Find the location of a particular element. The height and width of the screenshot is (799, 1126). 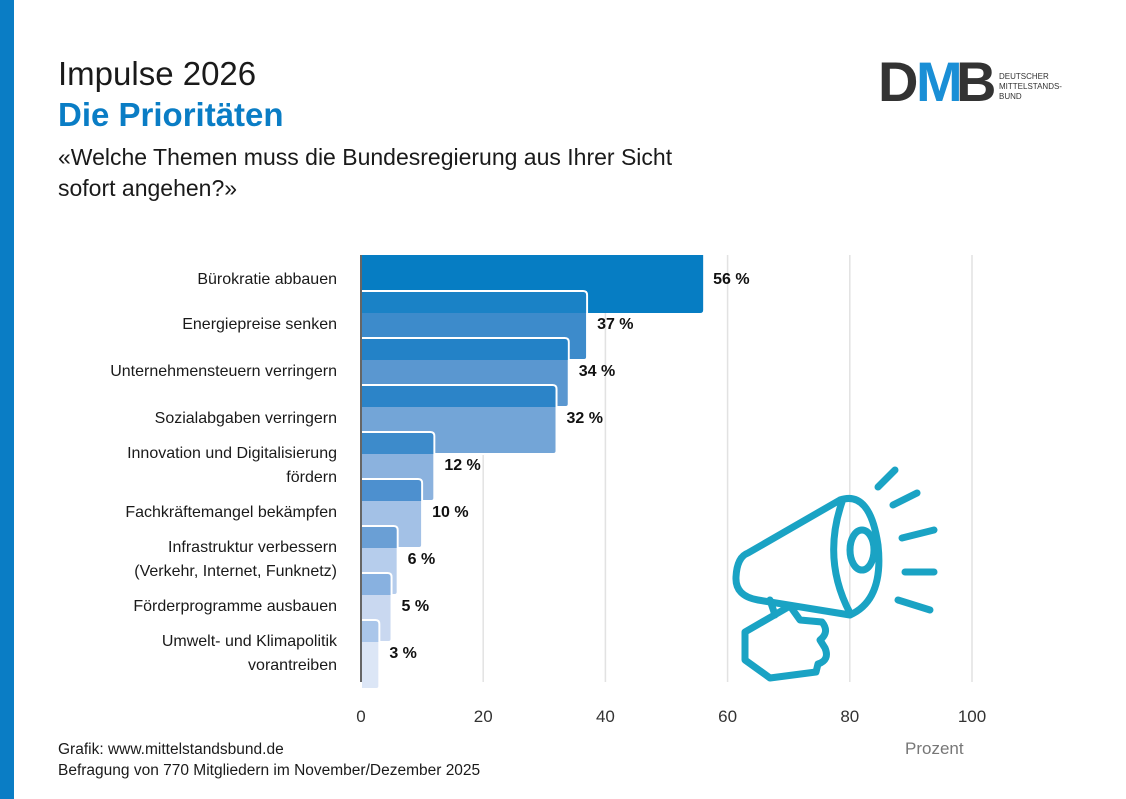

source-credit: Grafik: www.mittelstandsbund.de is located at coordinates (171, 749).